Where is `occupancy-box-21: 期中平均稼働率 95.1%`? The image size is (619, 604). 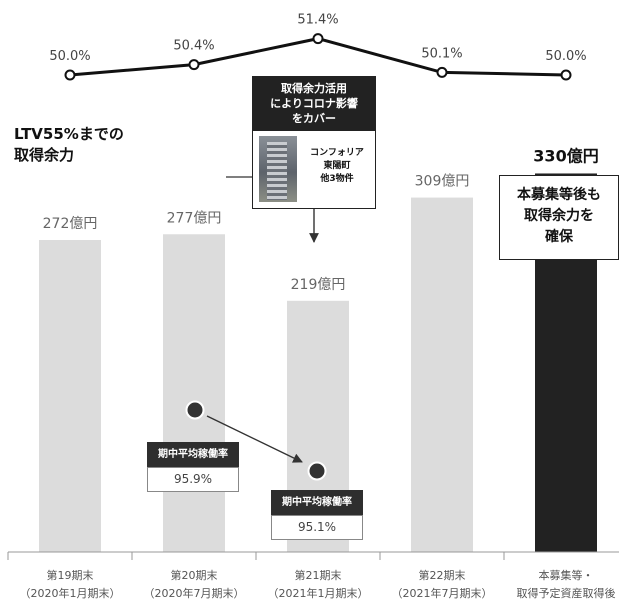 occupancy-box-21: 期中平均稼働率 95.1% is located at coordinates (317, 515).